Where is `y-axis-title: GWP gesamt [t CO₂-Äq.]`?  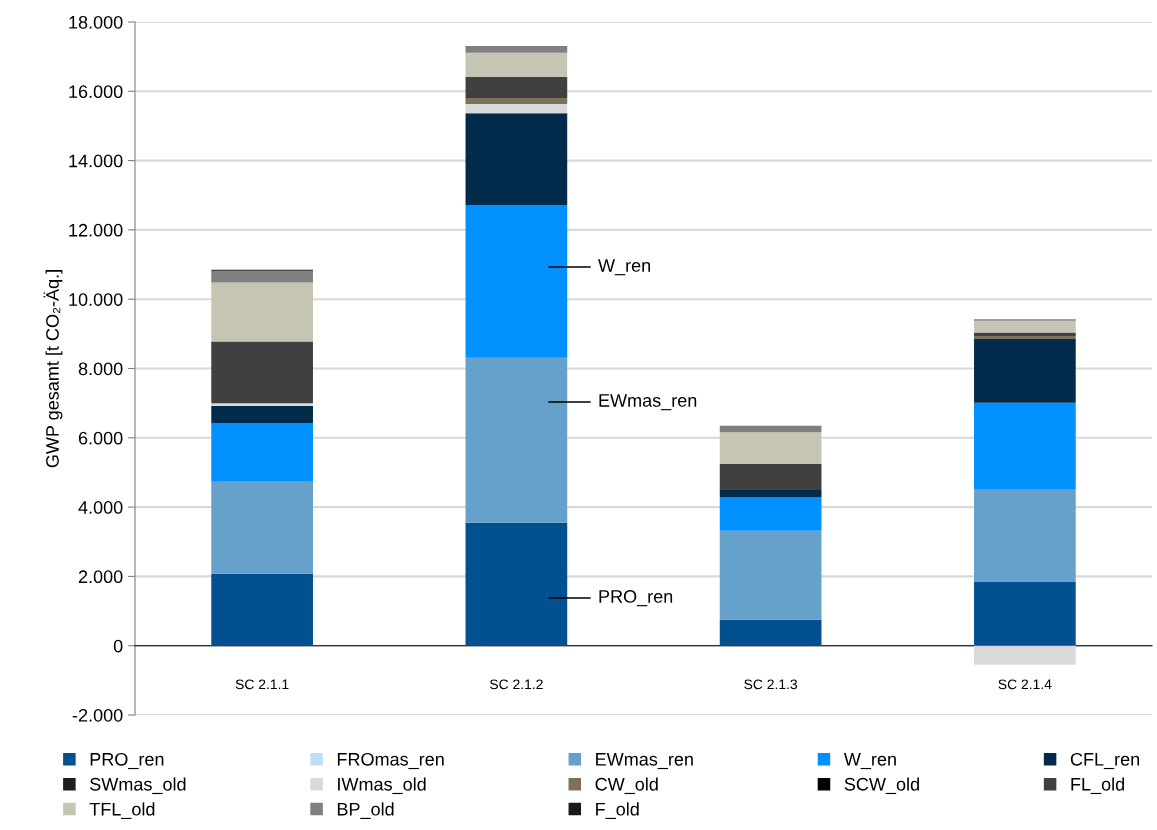 y-axis-title: GWP gesamt [t CO₂-Äq.] is located at coordinates (53, 369).